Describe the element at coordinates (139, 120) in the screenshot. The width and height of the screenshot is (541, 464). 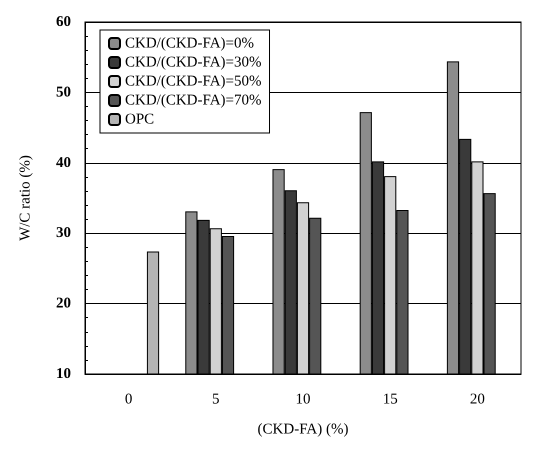
I see `legend-label: OPC` at that location.